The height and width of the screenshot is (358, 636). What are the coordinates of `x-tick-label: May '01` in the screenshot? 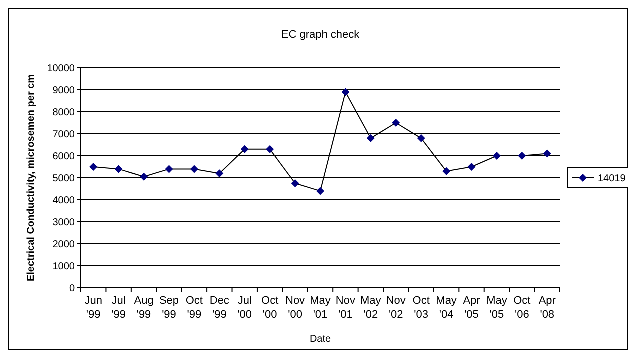 It's located at (321, 308).